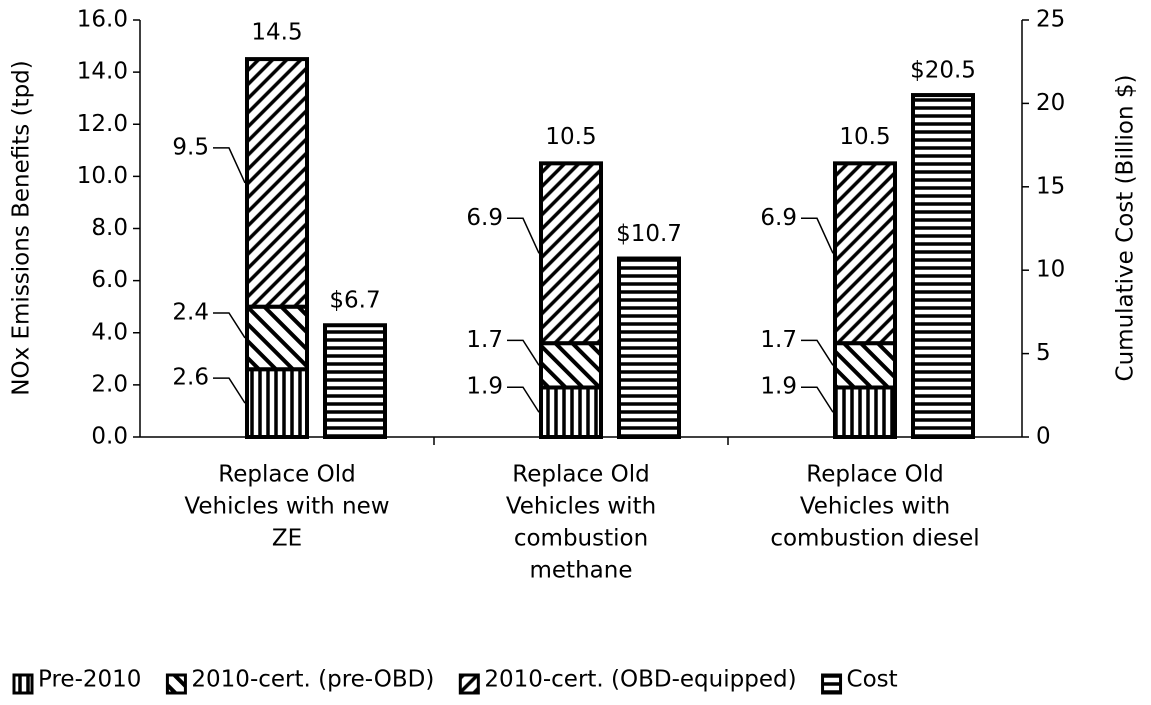 The image size is (1151, 705). Describe the element at coordinates (872, 680) in the screenshot. I see `legend-label: Cost` at that location.